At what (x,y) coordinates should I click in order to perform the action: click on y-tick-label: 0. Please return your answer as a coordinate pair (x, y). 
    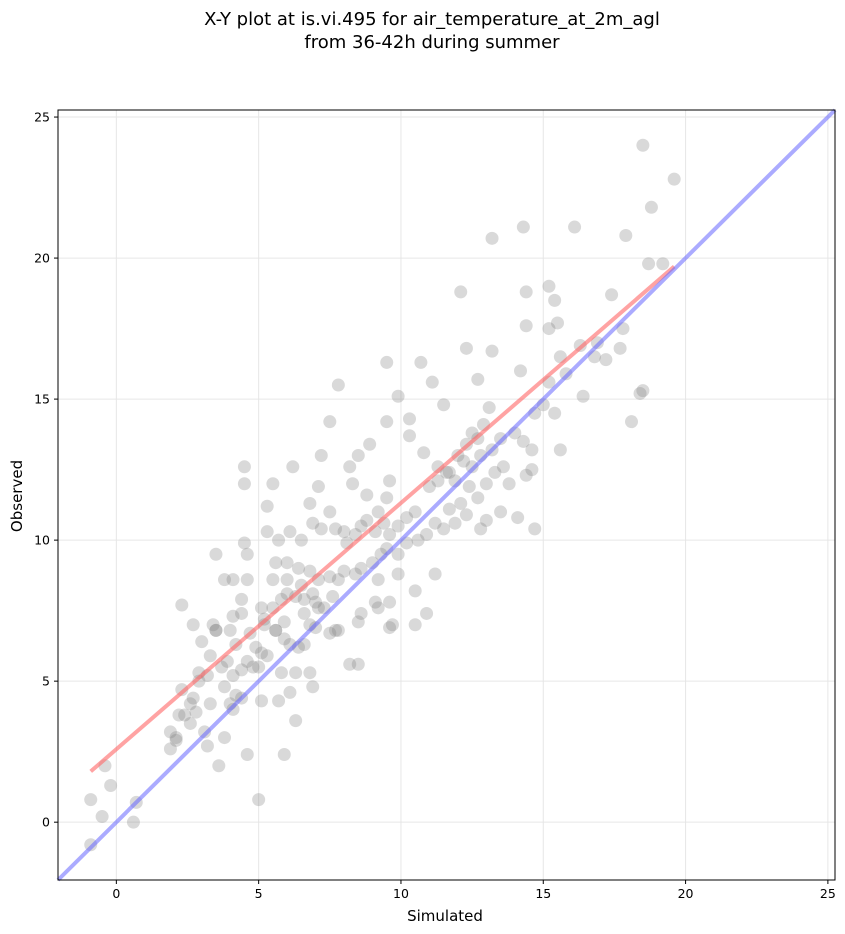
    Looking at the image, I should click on (46, 822).